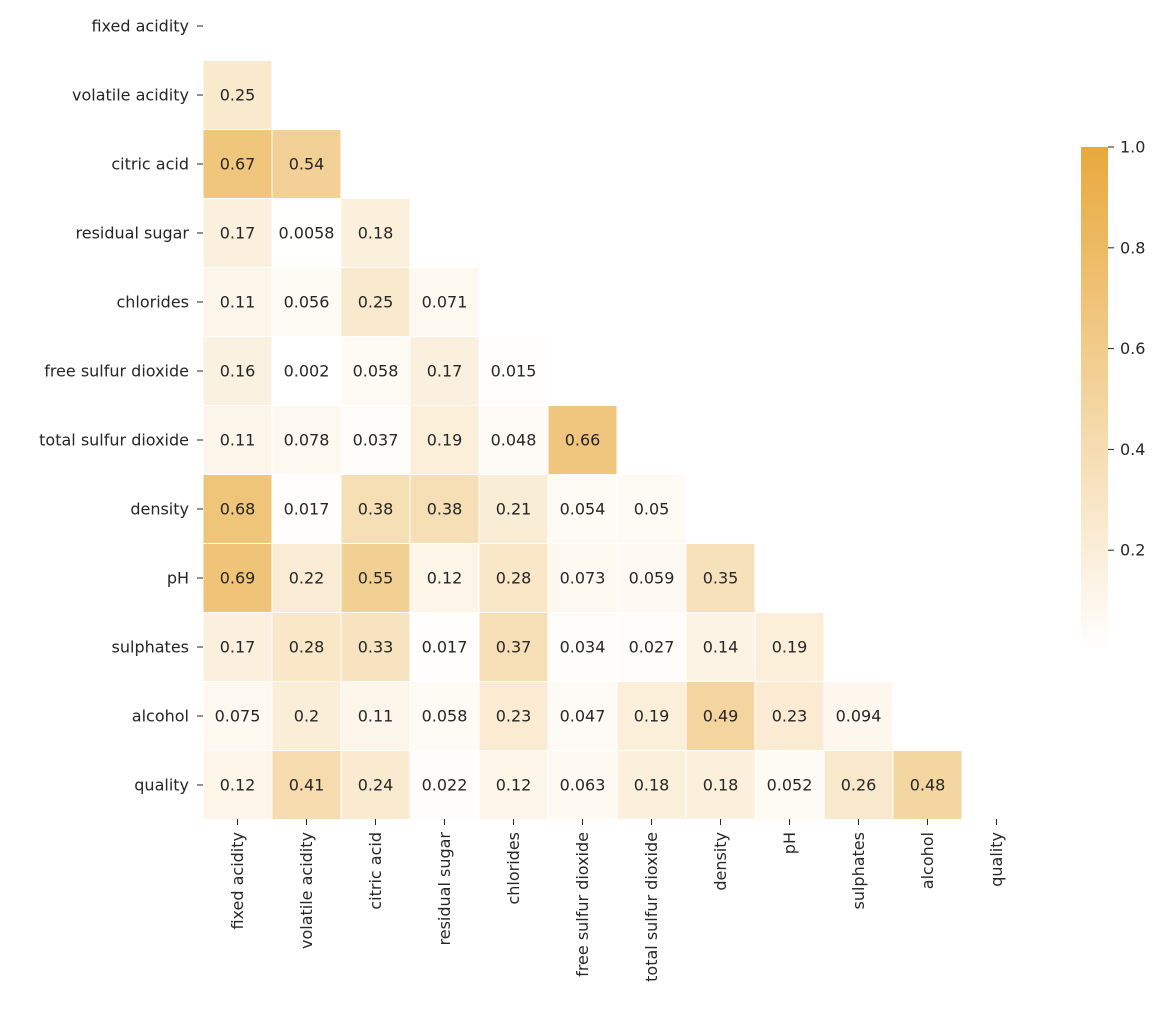  I want to click on cell-value-label: 0.0058, so click(307, 233).